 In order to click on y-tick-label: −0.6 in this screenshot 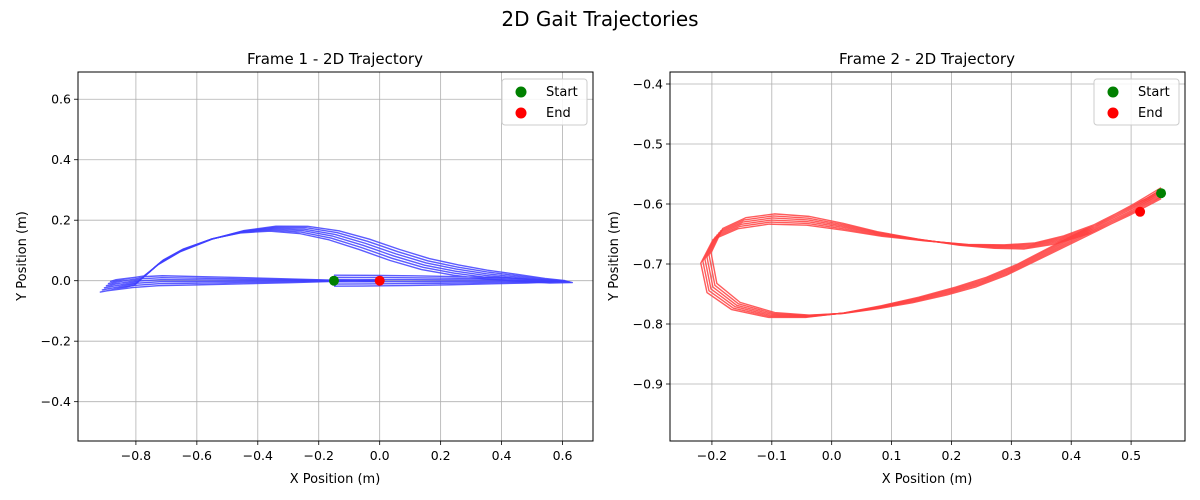, I will do `click(648, 204)`.